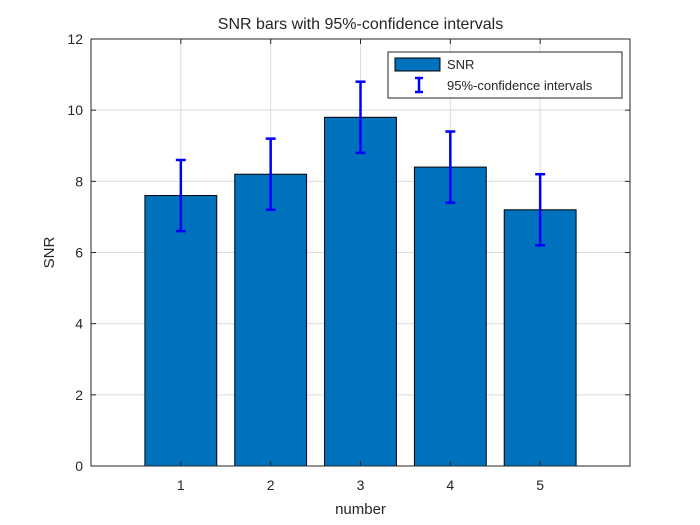 The image size is (700, 525). Describe the element at coordinates (181, 485) in the screenshot. I see `x-tick-label: 1` at that location.